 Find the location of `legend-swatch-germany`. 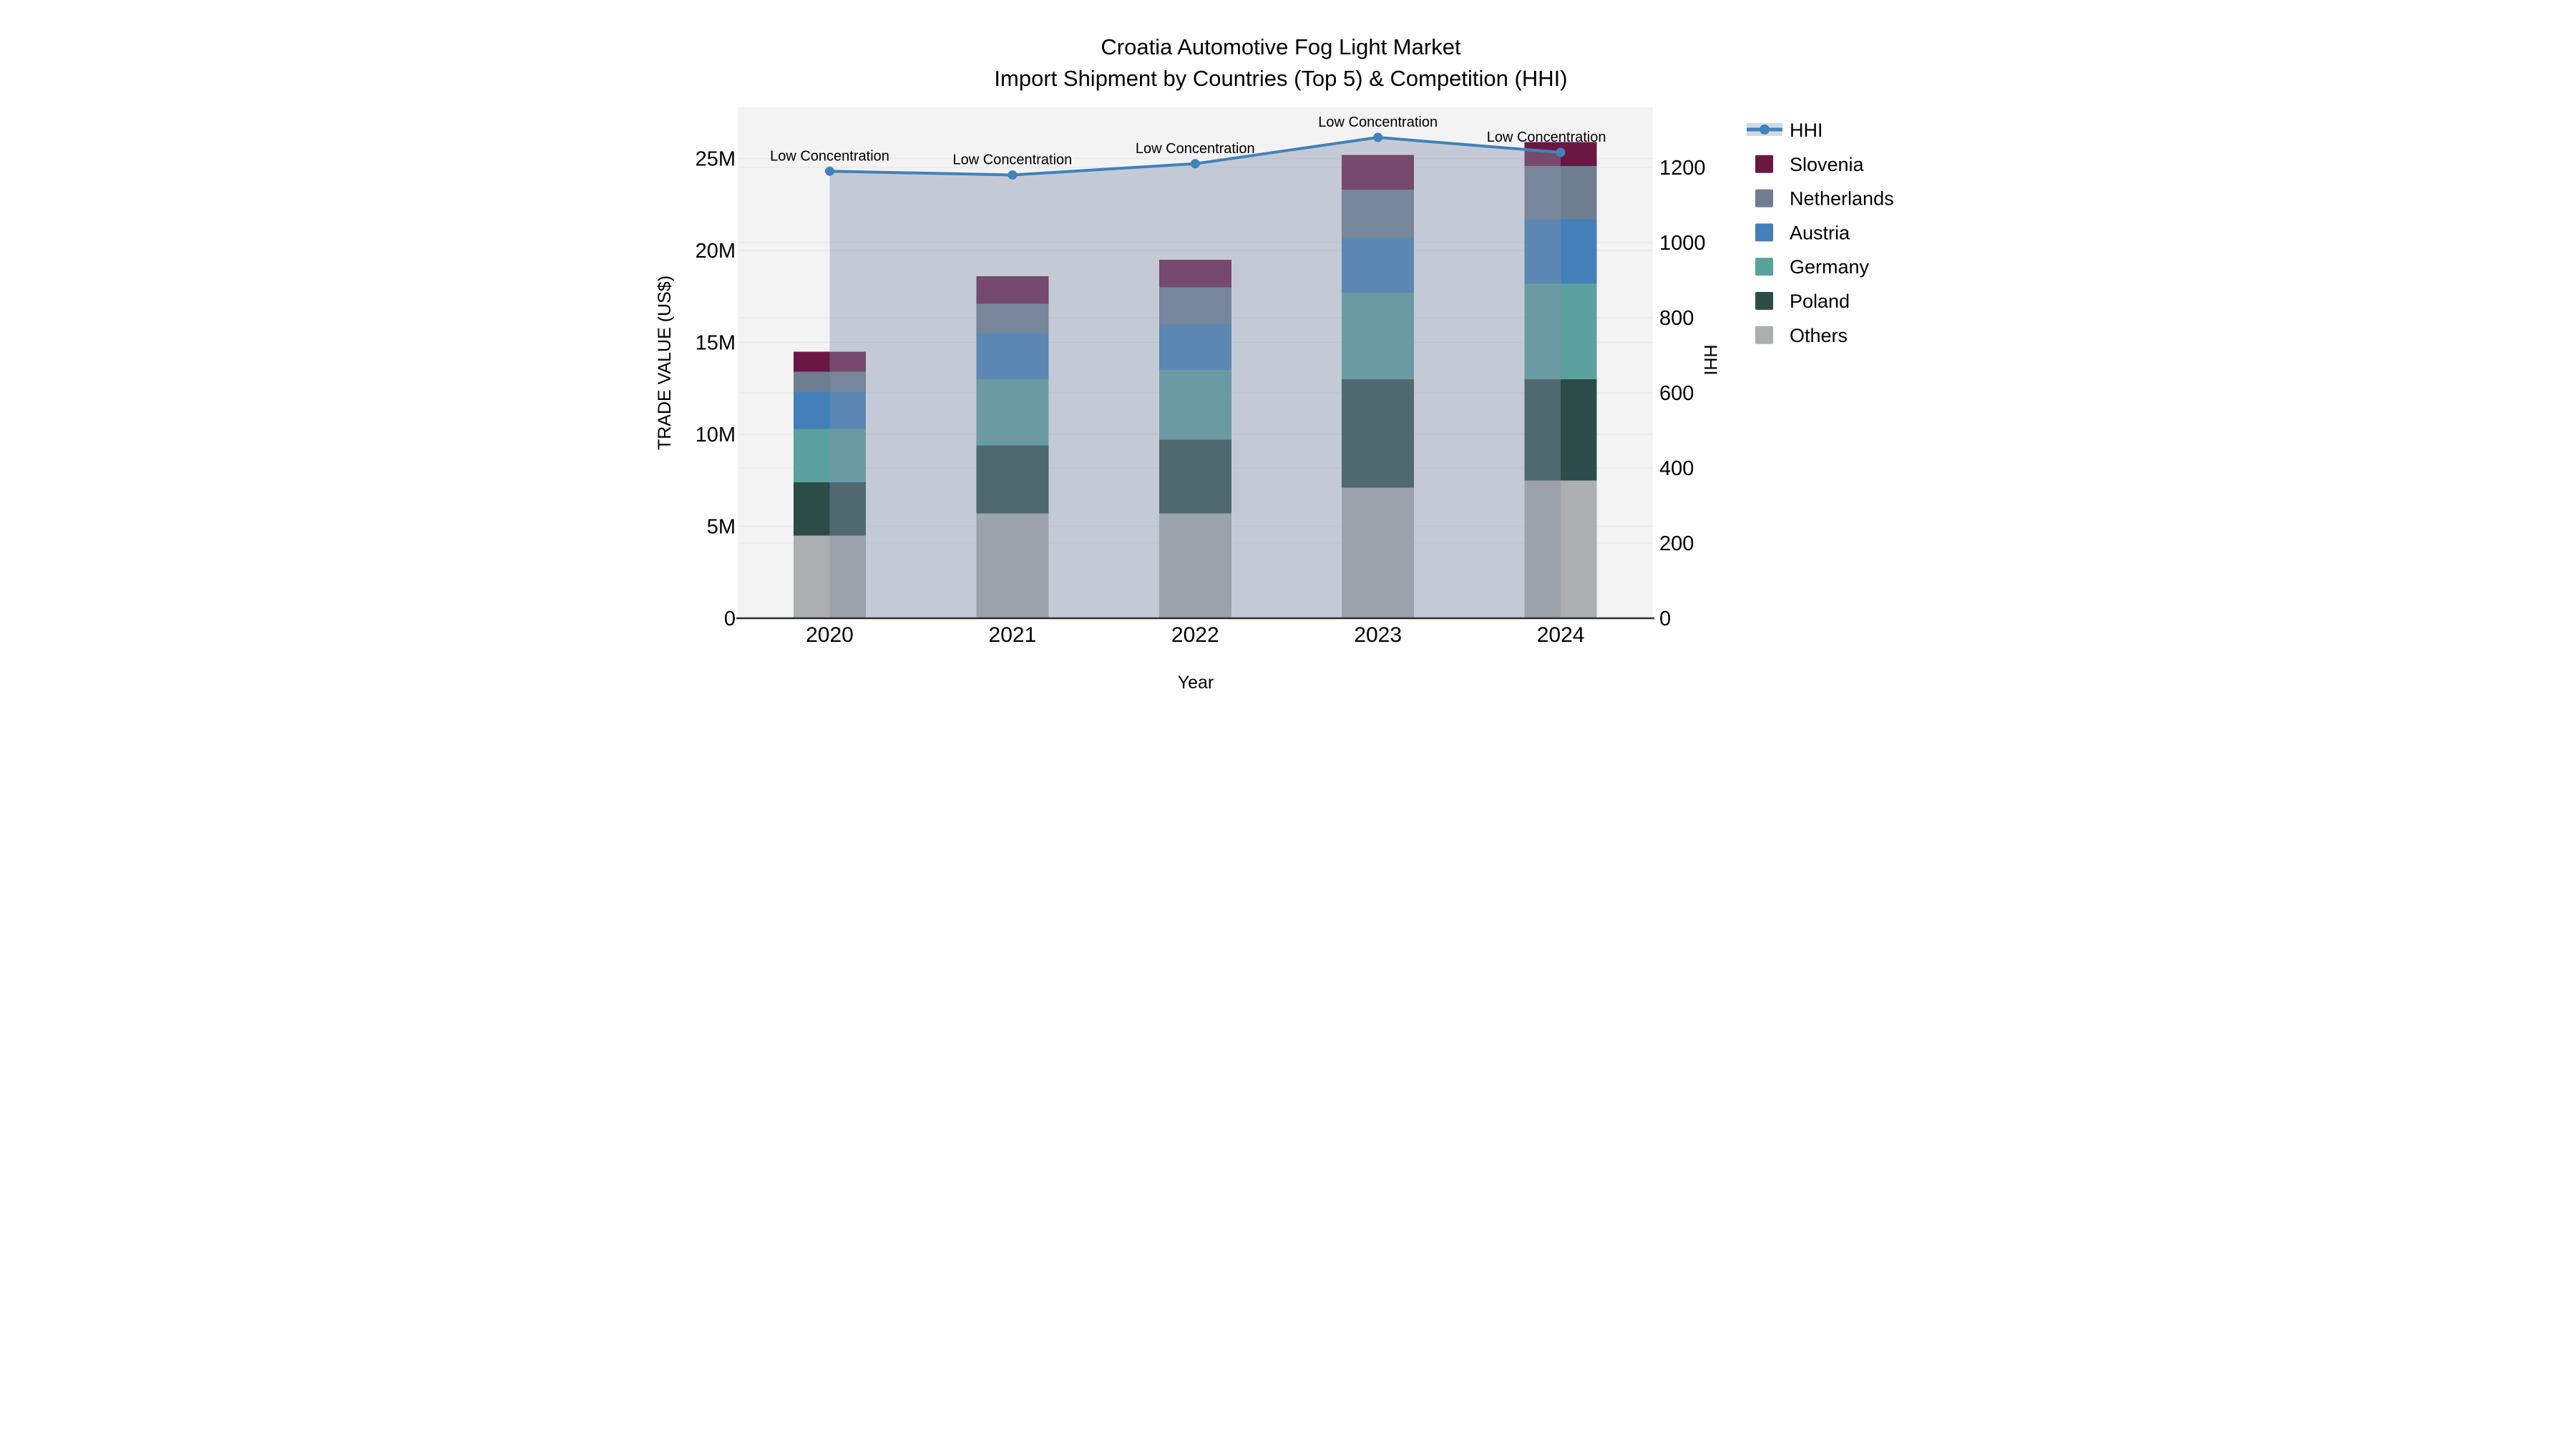

legend-swatch-germany is located at coordinates (1764, 267).